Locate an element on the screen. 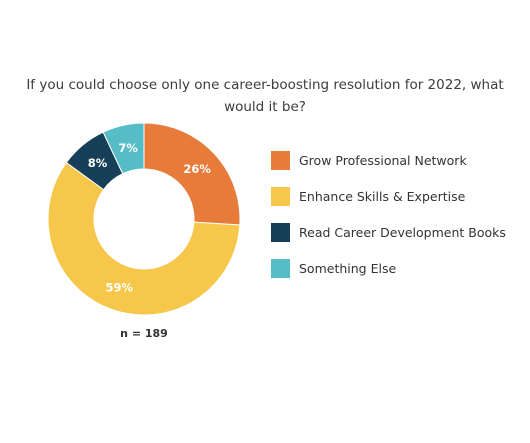 This screenshot has height=443, width=530. legend-item-enhance-skills-expertise: Enhance Skills & Expertise is located at coordinates (388, 196).